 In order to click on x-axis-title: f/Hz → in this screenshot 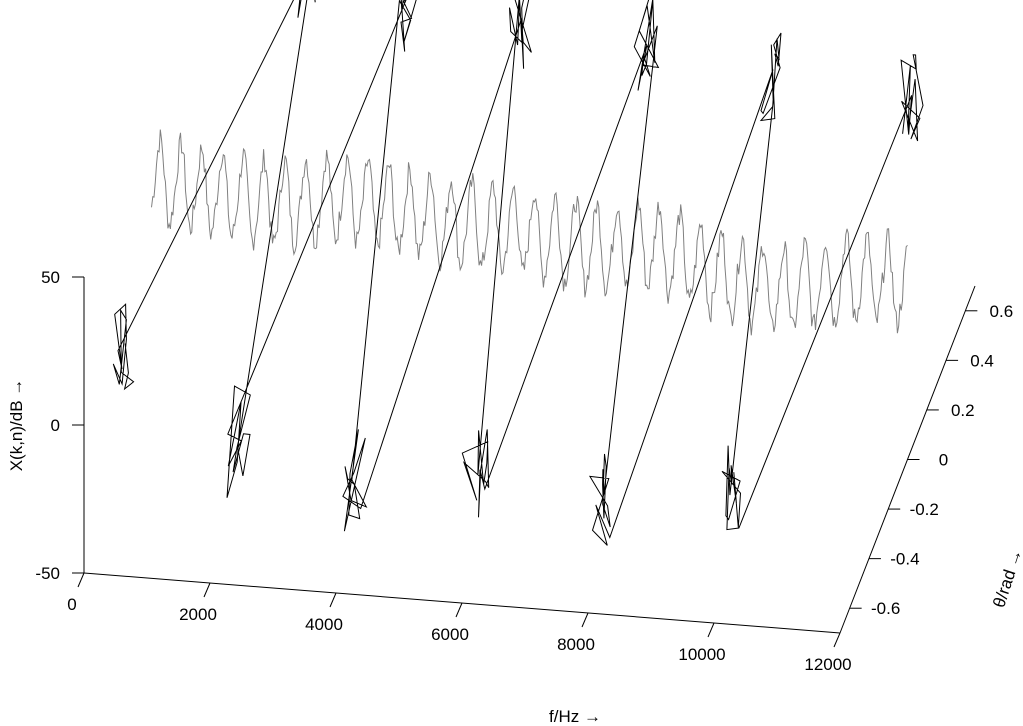, I will do `click(575, 716)`.